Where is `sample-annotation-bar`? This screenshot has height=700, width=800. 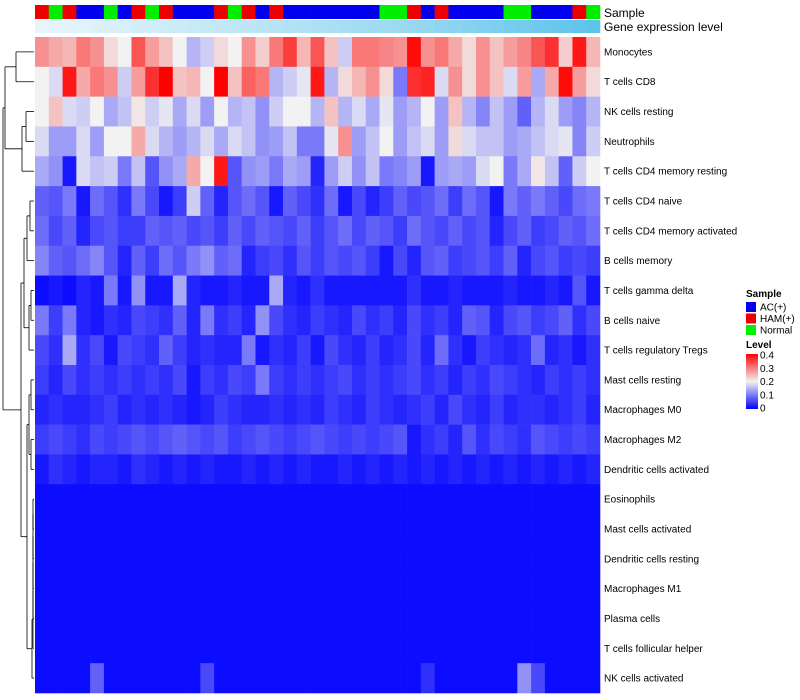
sample-annotation-bar is located at coordinates (318, 12).